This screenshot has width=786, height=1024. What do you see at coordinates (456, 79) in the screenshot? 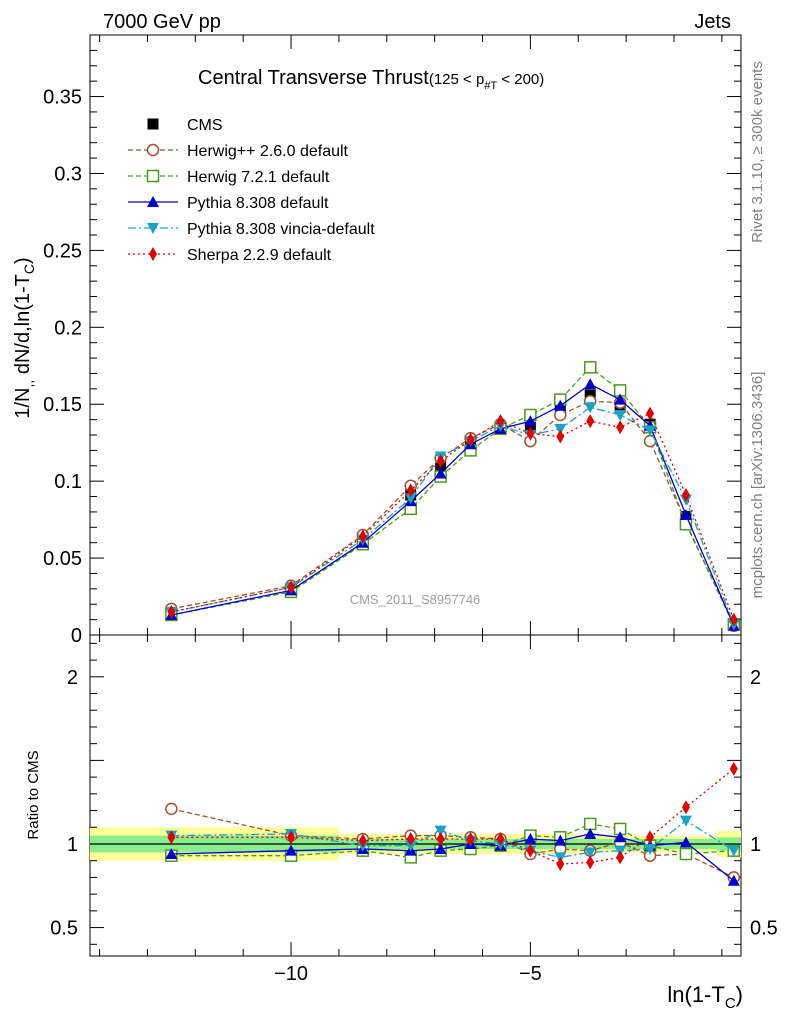
I see `chart-title-range: (125 < p` at bounding box center [456, 79].